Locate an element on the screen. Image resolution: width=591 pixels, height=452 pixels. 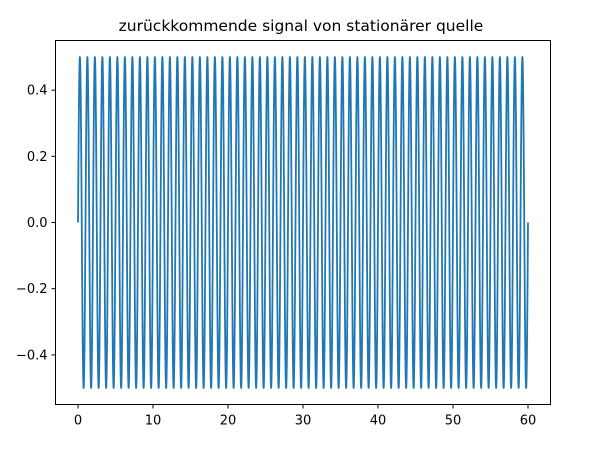
x-tick-label: 60 is located at coordinates (528, 421).